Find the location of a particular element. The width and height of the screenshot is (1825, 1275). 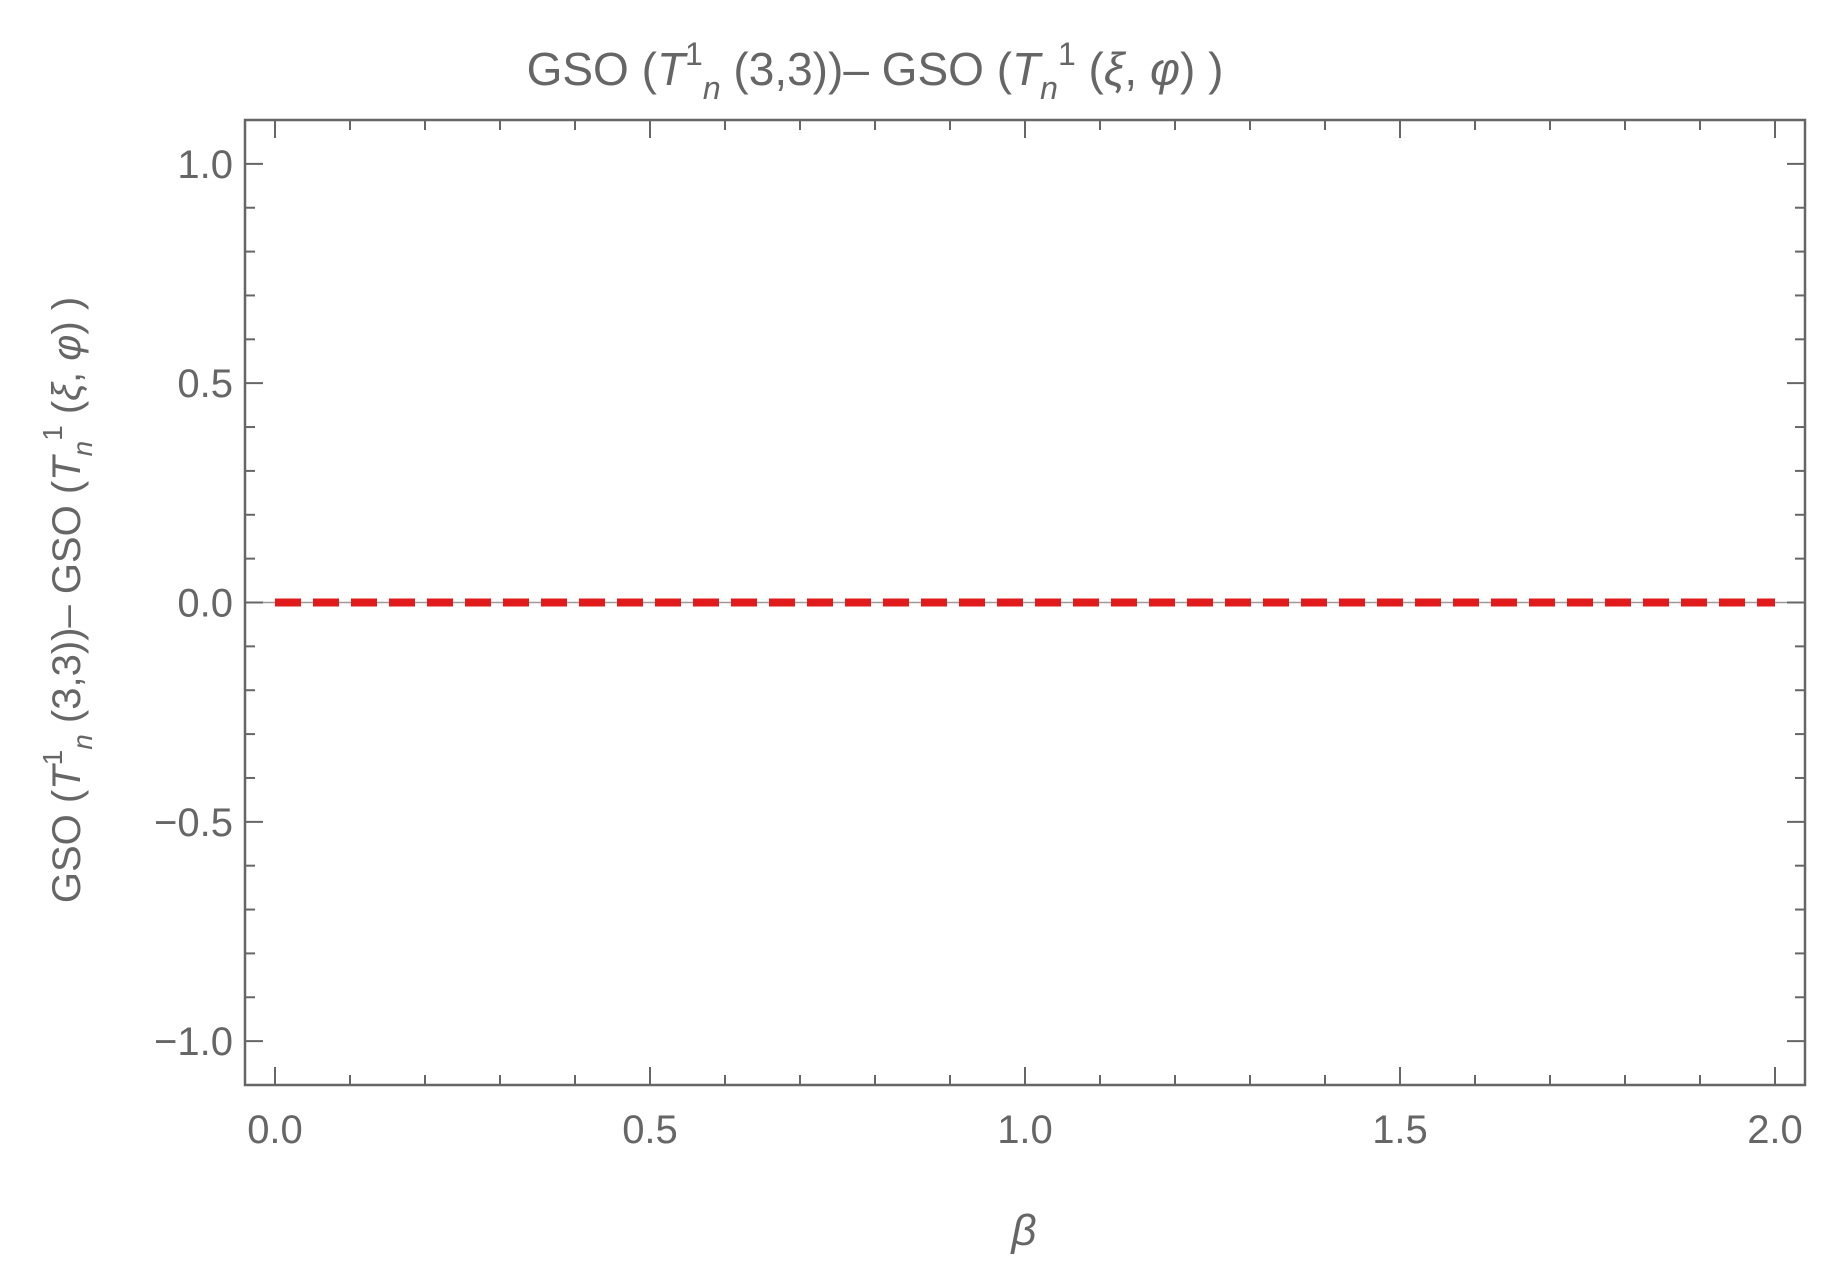

y-axis-label: GSO (T1n (3,3))– GSO (Tn1 (ξ, φ) ) is located at coordinates (67, 600).